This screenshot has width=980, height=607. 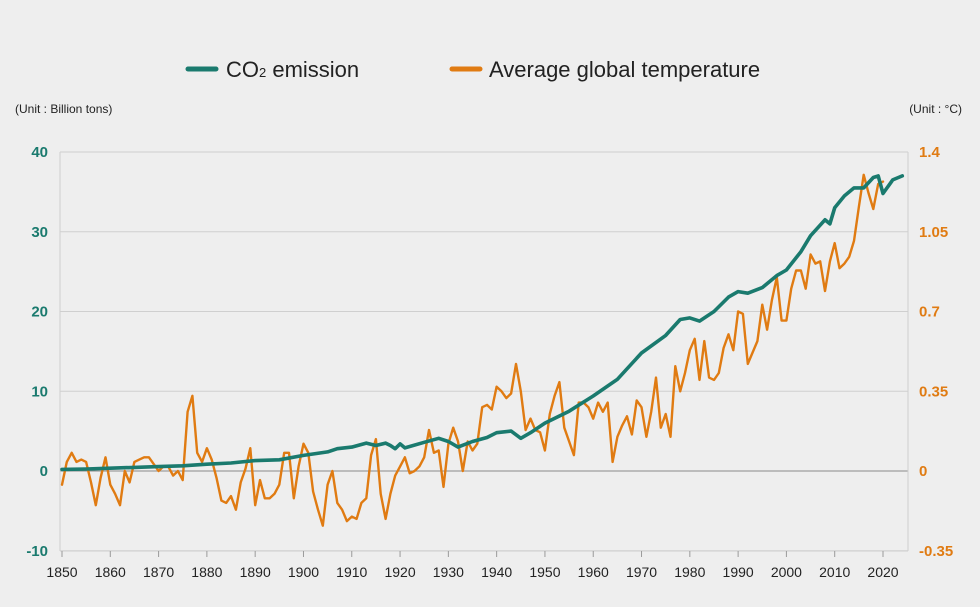 I want to click on x-tick-label: 1870, so click(x=158, y=572).